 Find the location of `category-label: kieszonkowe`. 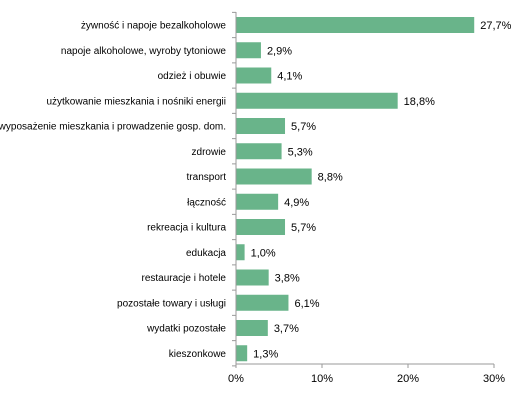

category-label: kieszonkowe is located at coordinates (198, 354).